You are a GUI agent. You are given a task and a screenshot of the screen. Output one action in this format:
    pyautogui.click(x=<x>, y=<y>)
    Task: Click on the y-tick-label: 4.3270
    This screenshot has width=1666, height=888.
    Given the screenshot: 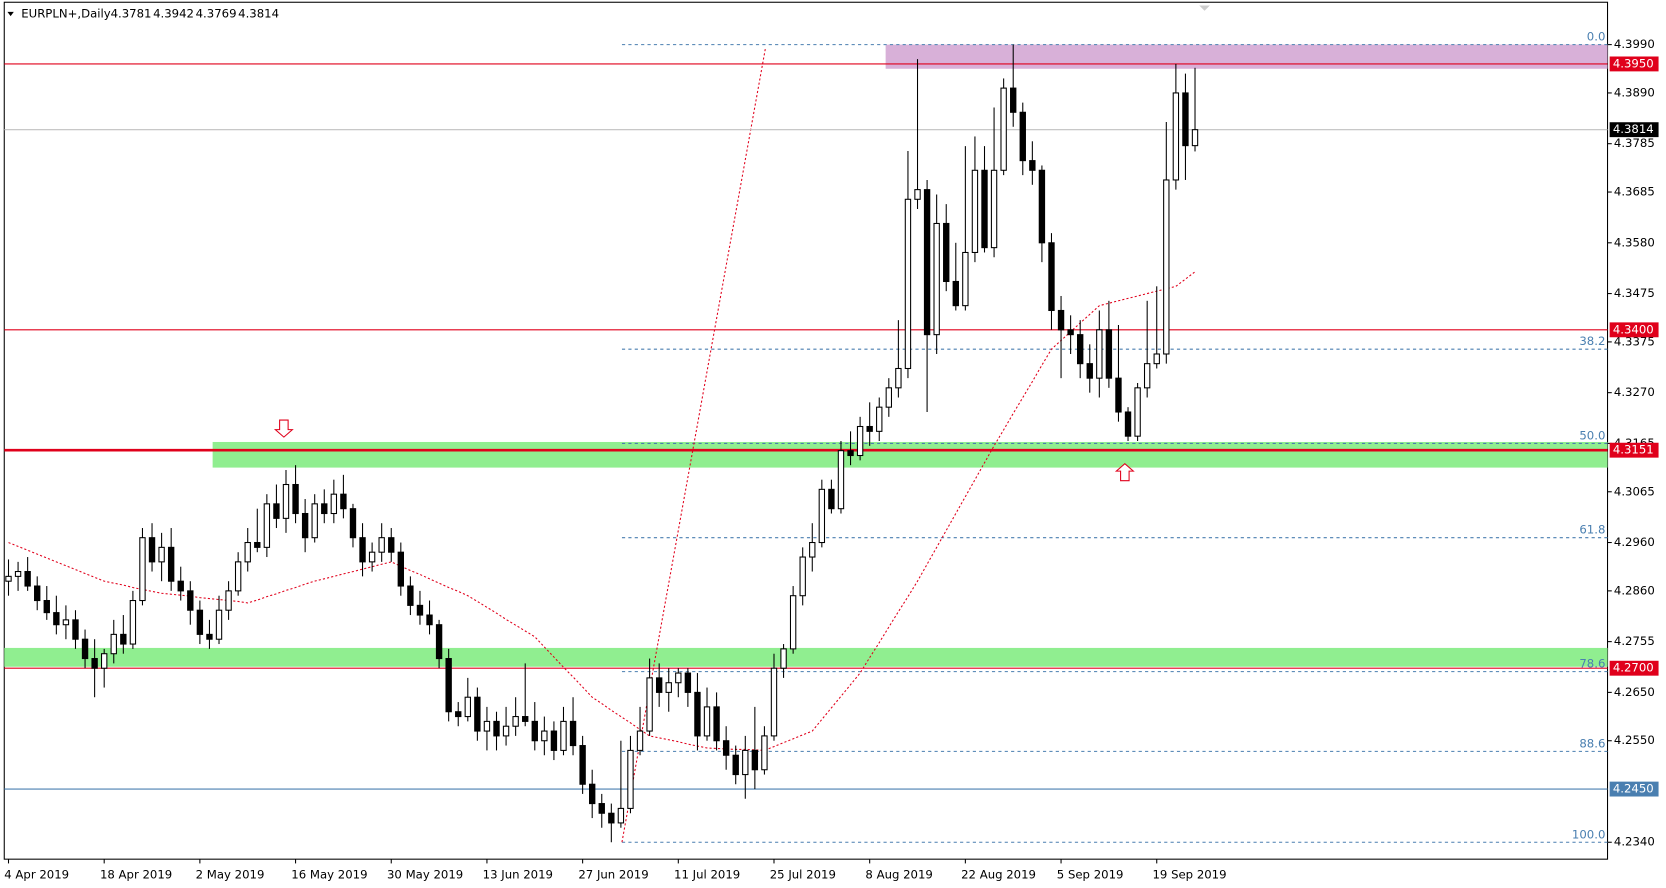 What is the action you would take?
    pyautogui.click(x=1634, y=392)
    